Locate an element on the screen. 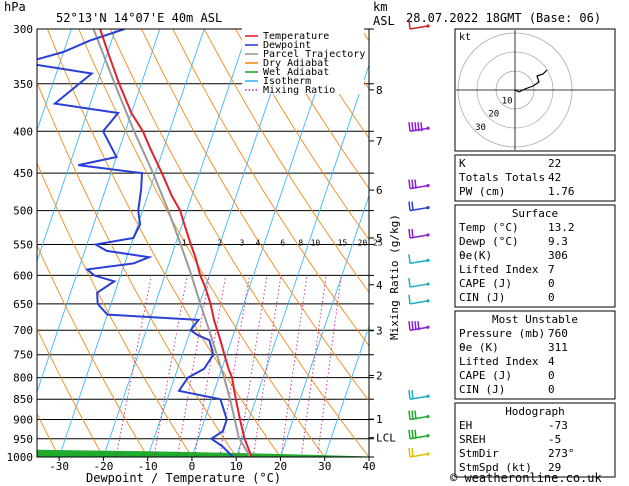 The width and height of the screenshot is (629, 486). legend-label: Mixing Ratio is located at coordinates (299, 90).